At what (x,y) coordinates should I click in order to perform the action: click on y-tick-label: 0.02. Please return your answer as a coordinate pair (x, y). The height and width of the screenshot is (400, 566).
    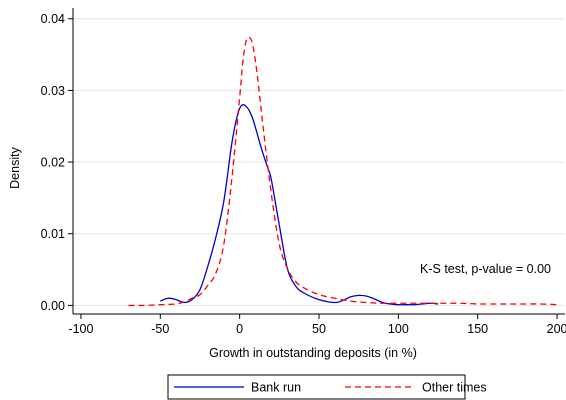
    Looking at the image, I should click on (53, 163).